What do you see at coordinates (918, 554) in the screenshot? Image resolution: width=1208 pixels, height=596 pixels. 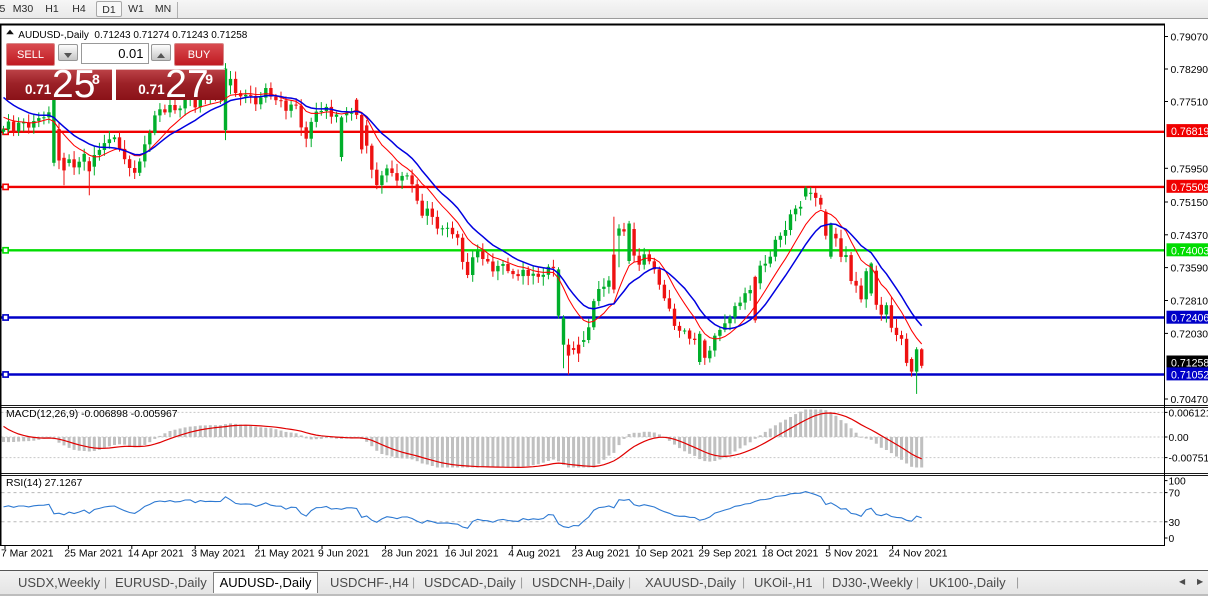 I see `svg-text: 24 Nov 2021` at bounding box center [918, 554].